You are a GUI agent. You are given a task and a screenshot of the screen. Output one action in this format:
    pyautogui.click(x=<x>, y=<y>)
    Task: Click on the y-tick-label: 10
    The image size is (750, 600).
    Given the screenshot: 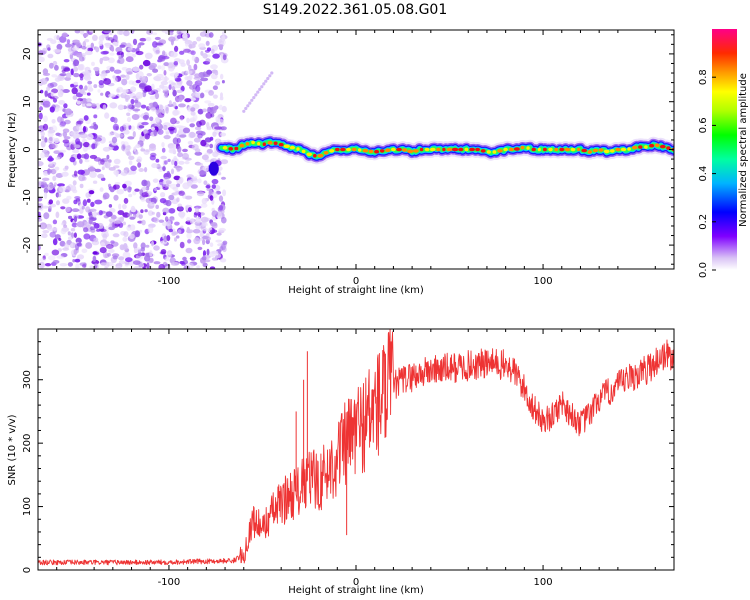 What is the action you would take?
    pyautogui.click(x=27, y=101)
    